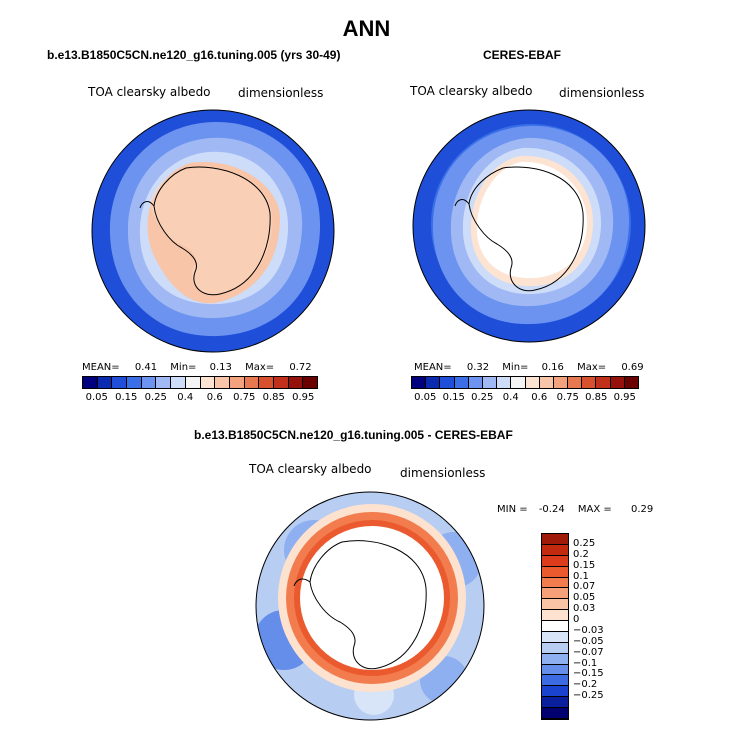  Describe the element at coordinates (310, 469) in the screenshot. I see `diff-variable-label: TOA clearsky albedo` at that location.